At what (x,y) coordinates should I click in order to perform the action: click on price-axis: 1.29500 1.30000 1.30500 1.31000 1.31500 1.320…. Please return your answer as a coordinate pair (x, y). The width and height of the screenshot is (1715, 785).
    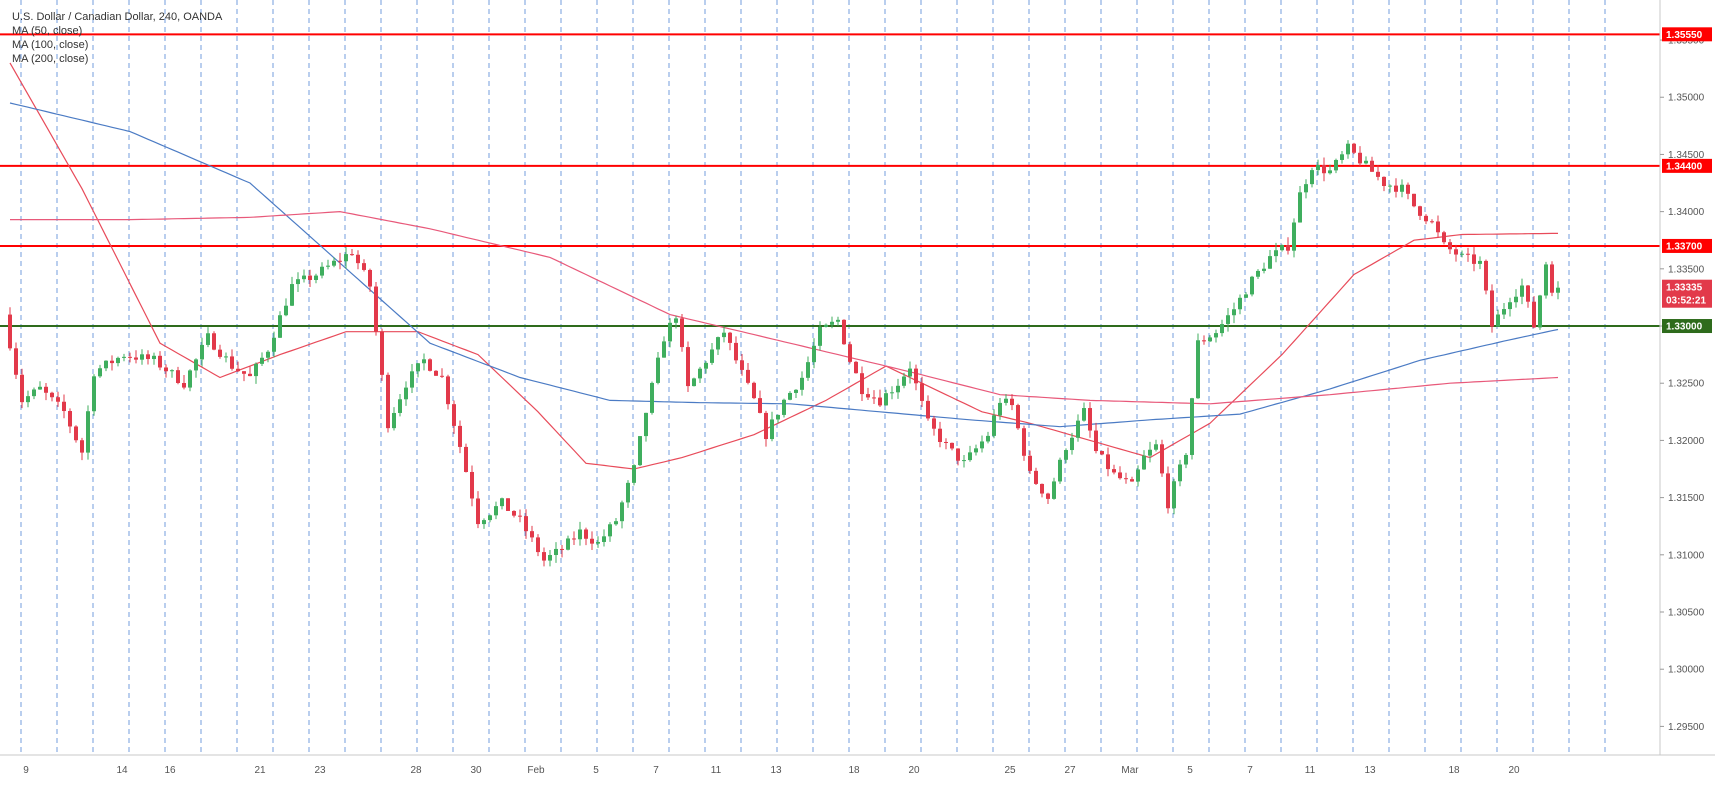
    Looking at the image, I should click on (1682, 384).